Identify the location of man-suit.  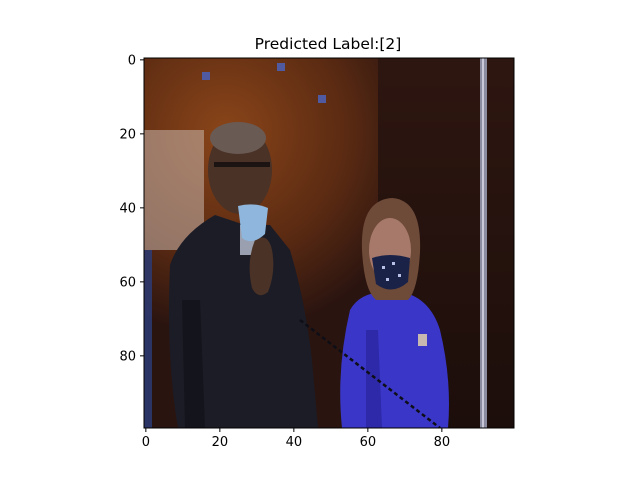
(243, 321).